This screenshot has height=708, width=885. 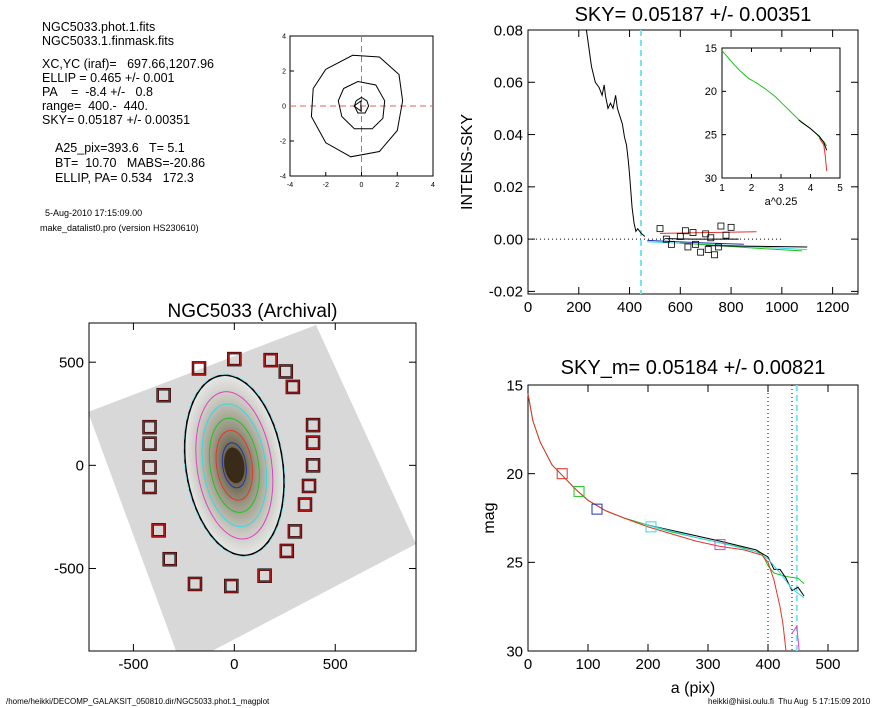 What do you see at coordinates (840, 188) in the screenshot?
I see `inset-x-label: 5` at bounding box center [840, 188].